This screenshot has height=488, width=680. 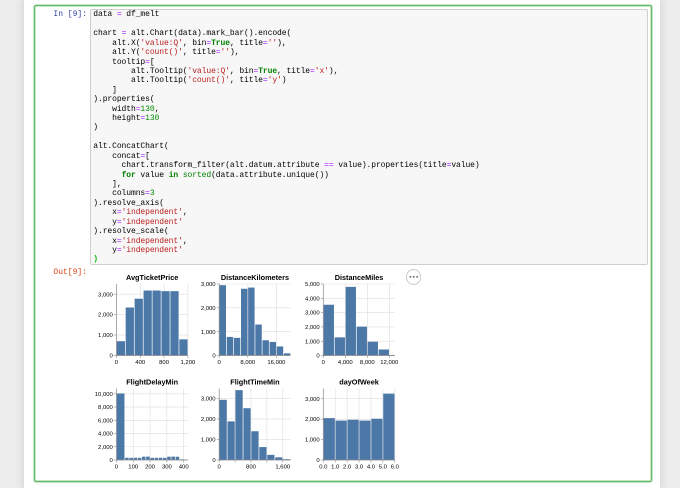 What do you see at coordinates (359, 381) in the screenshot?
I see `svg-text: dayOfWeek` at bounding box center [359, 381].